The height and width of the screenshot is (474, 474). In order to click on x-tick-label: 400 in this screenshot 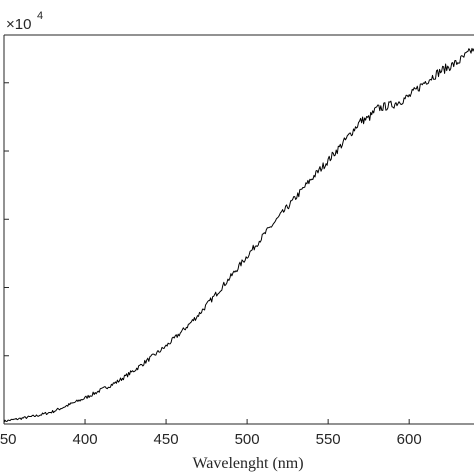, I will do `click(85, 439)`.